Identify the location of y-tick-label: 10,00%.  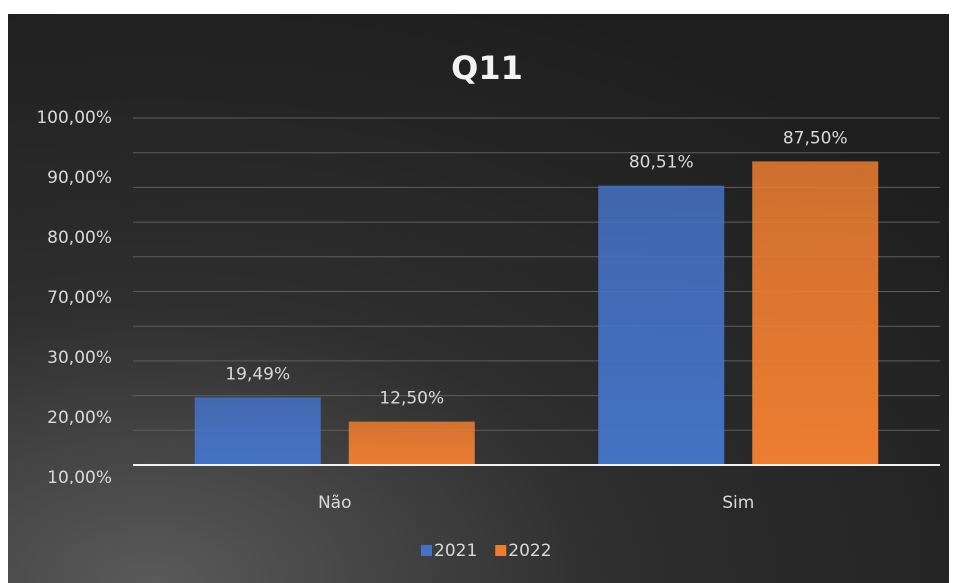
(79, 478).